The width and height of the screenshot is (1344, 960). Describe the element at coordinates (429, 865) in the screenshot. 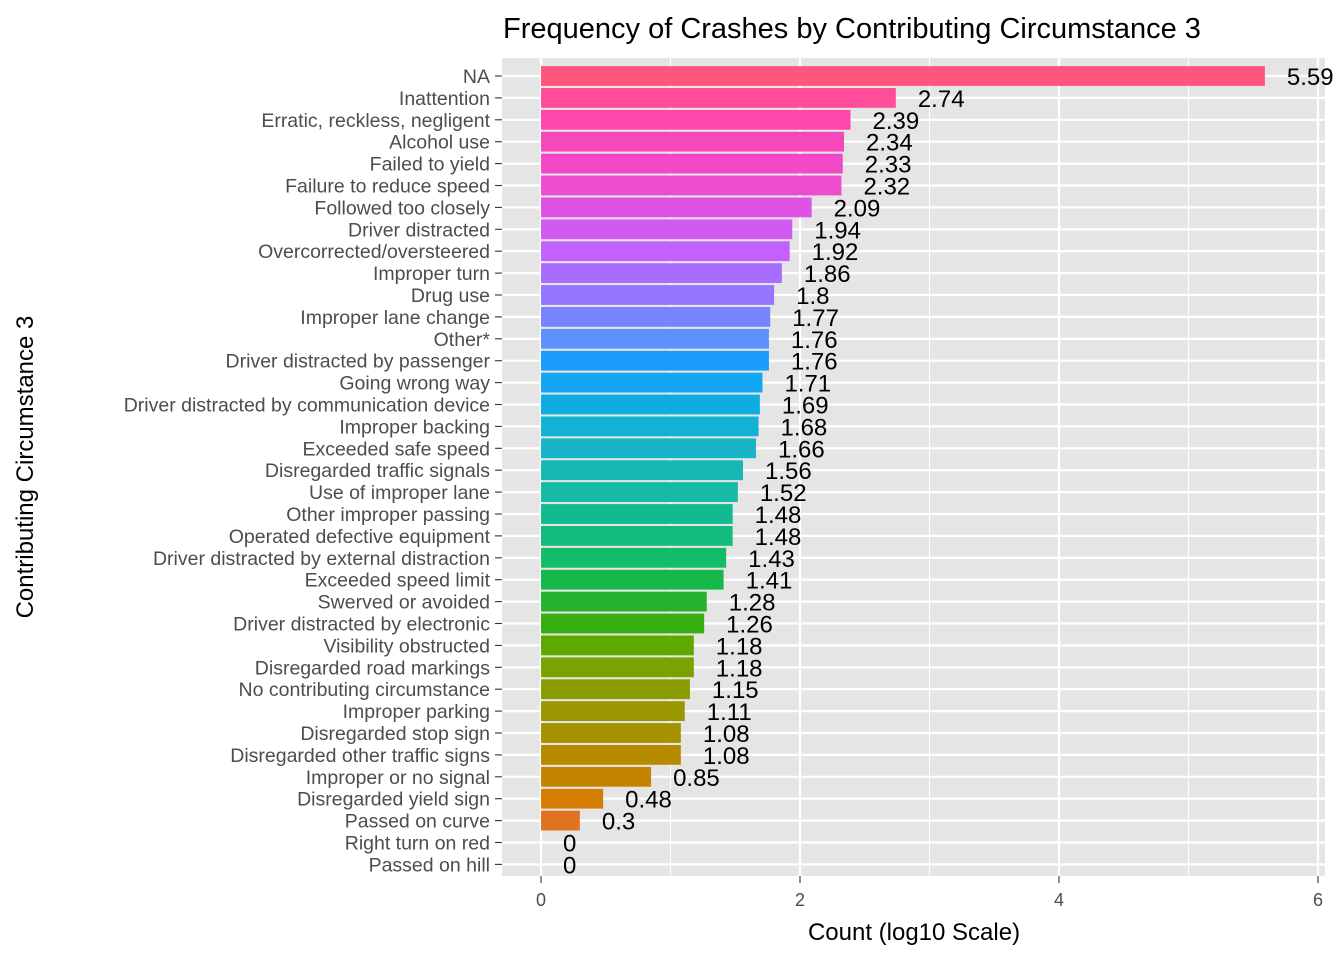

I see `category-label: Passed on hill` at that location.